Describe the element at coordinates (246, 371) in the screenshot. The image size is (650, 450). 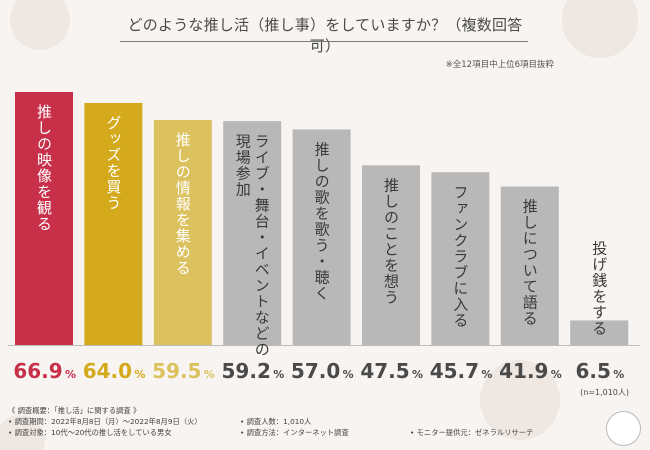
I see `value-label-4: 59.2` at that location.